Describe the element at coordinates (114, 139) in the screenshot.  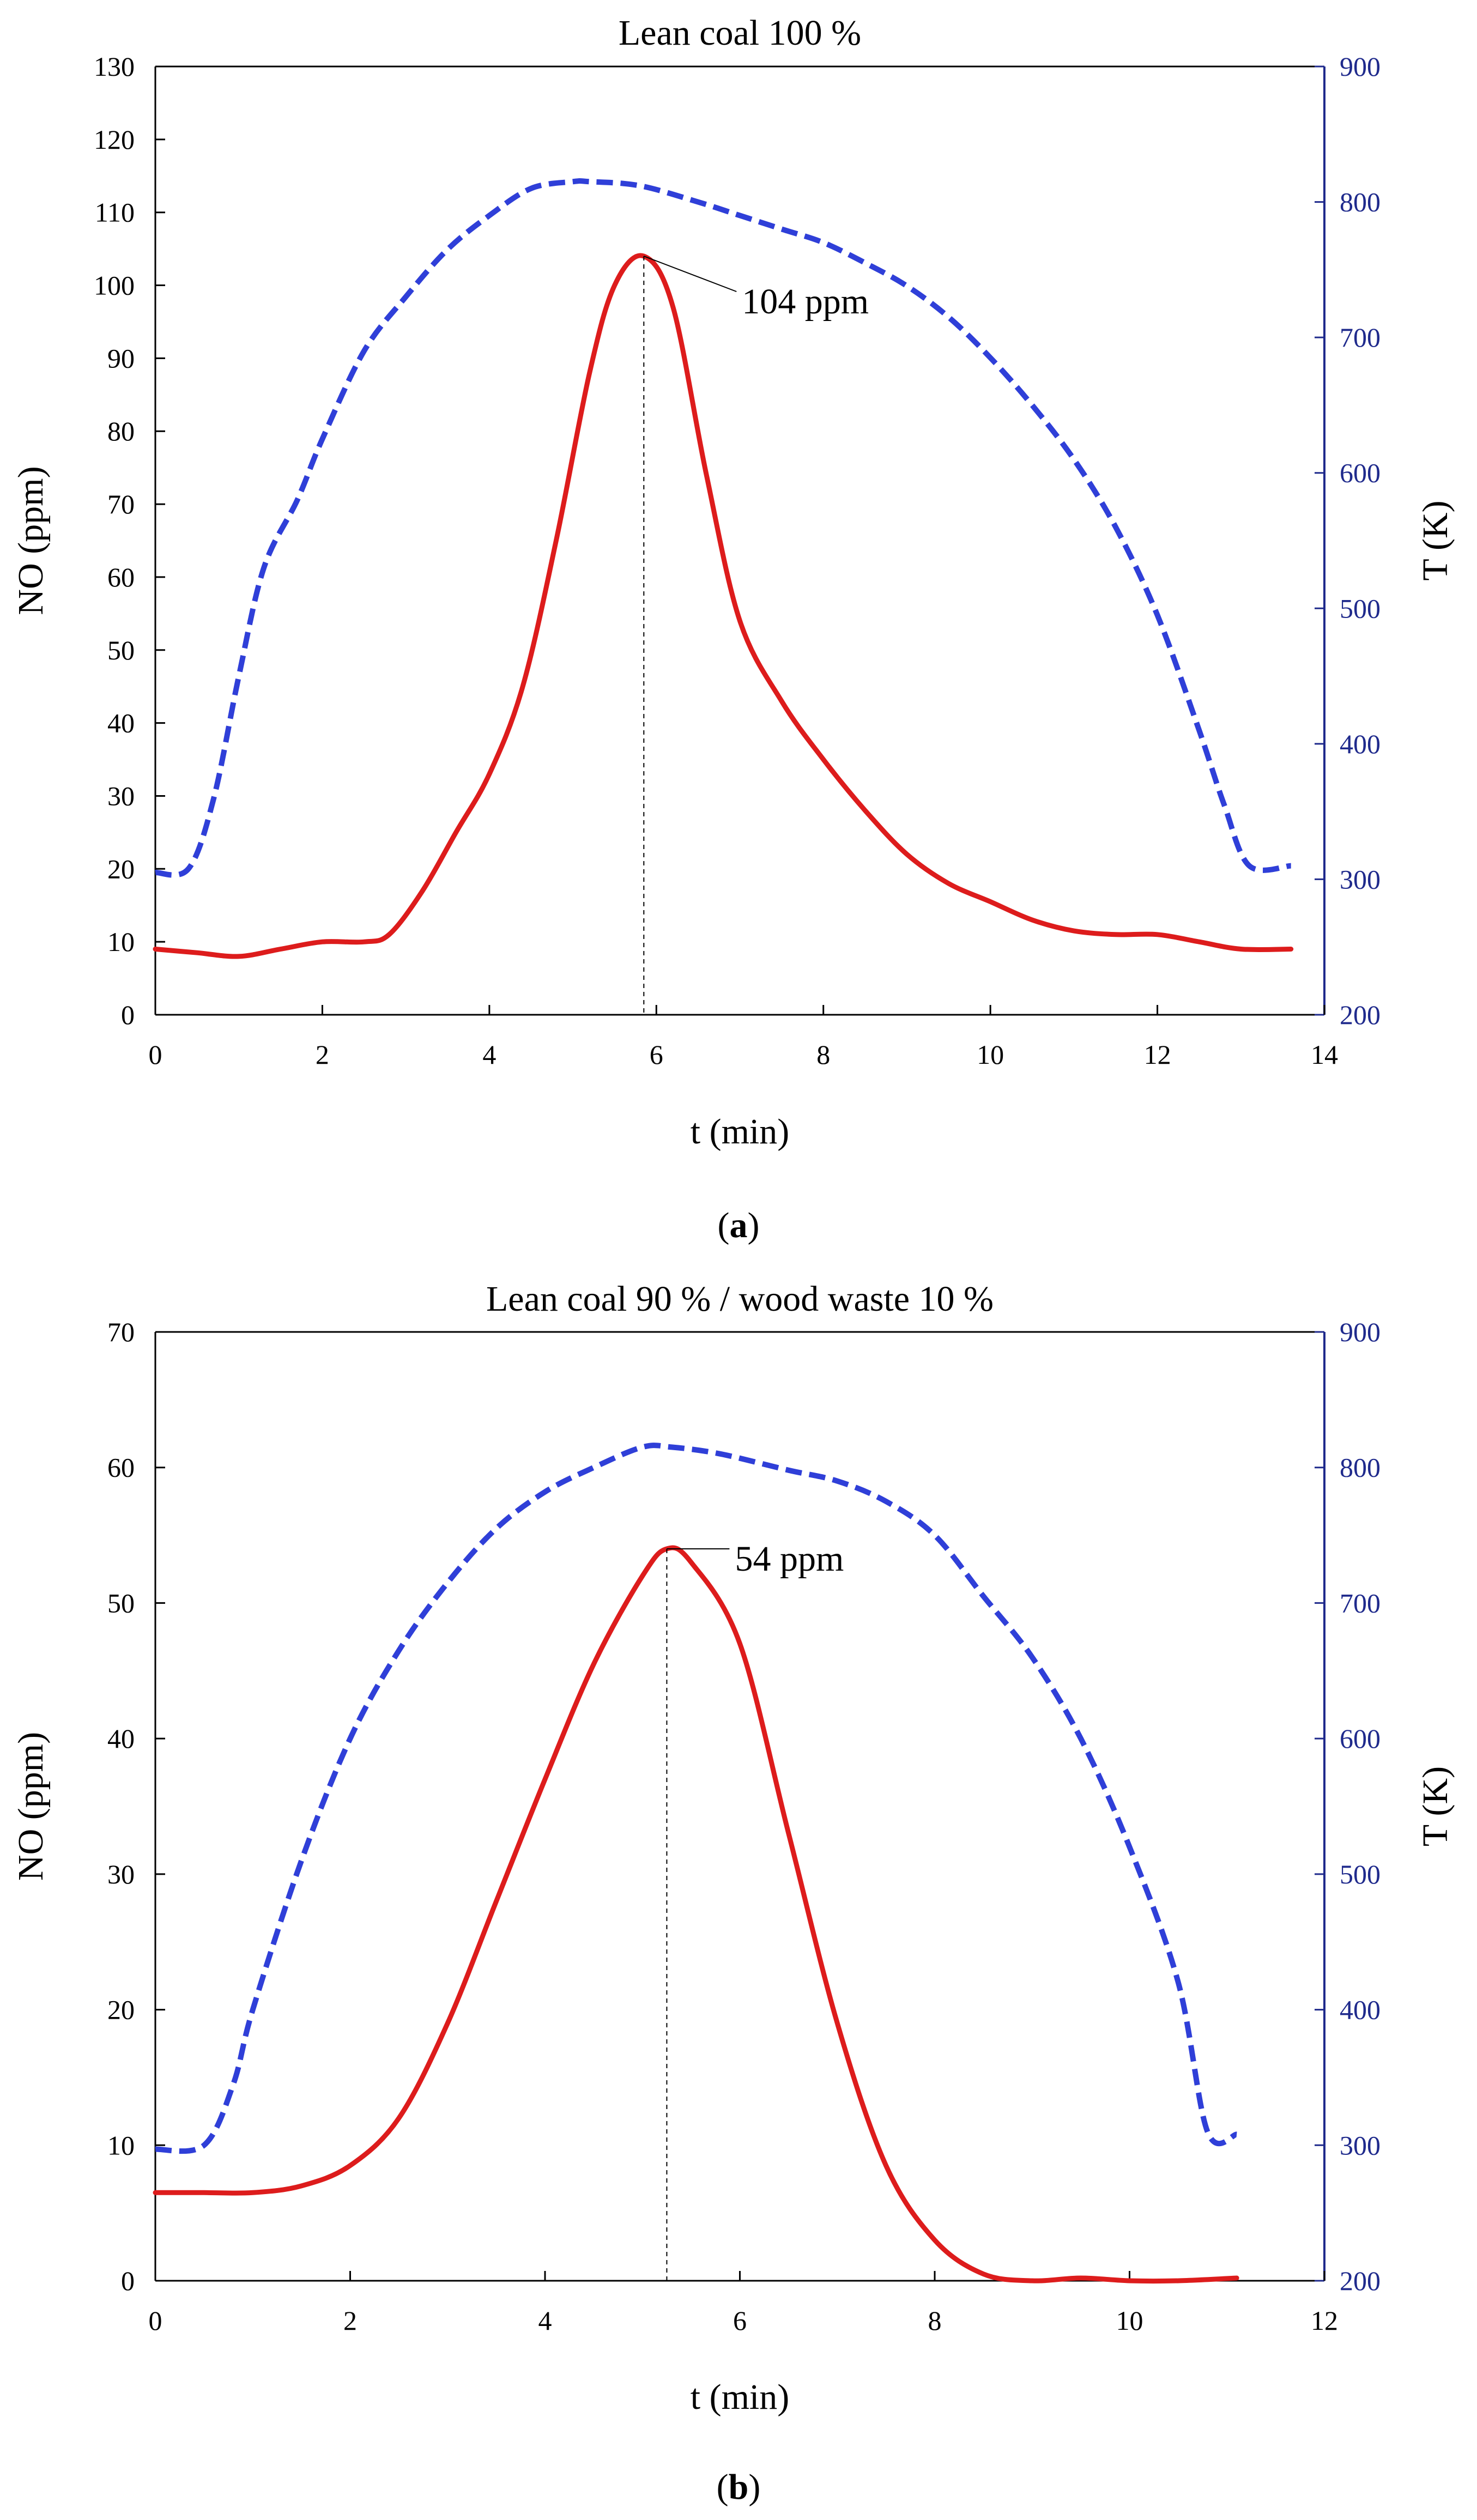
I see `y-tick-label: 120` at that location.